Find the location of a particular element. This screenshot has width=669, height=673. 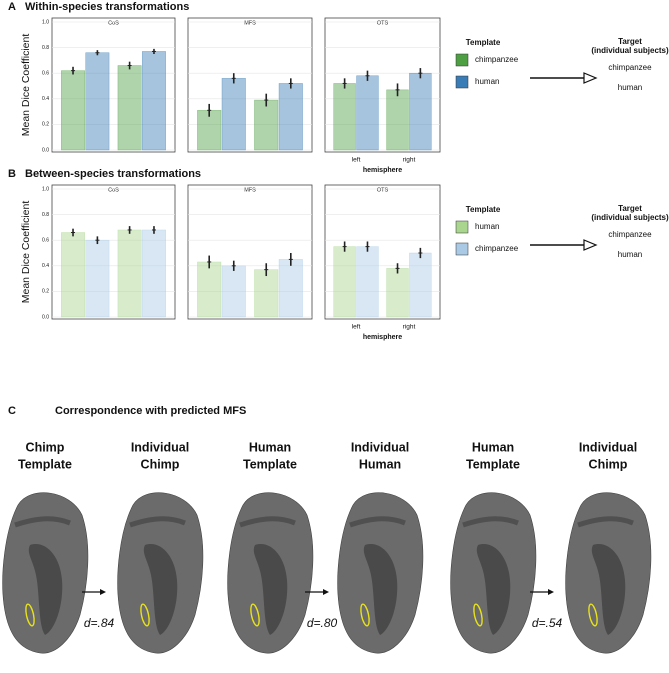

dice-score: d=.54 is located at coordinates (547, 623).